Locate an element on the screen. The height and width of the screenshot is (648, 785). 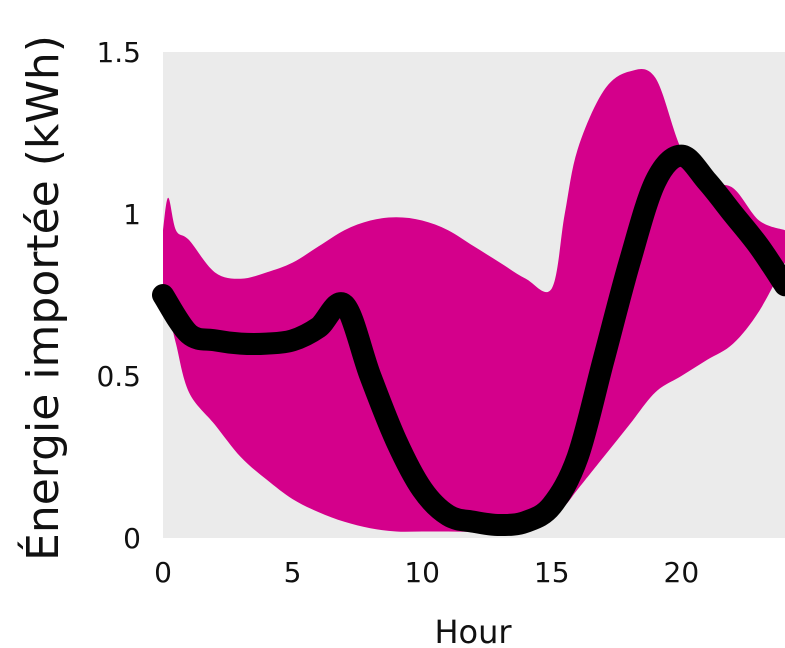
x-tick-label: 10 is located at coordinates (422, 572).